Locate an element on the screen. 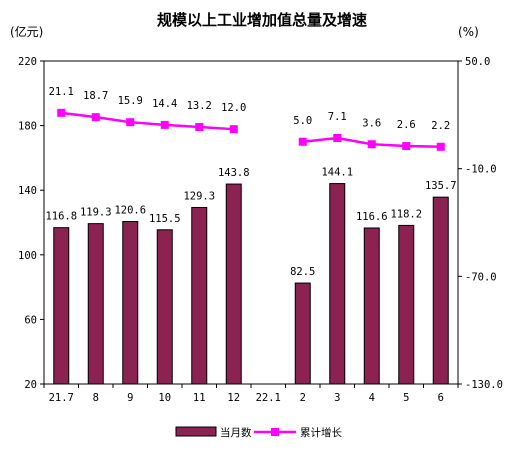 Image resolution: width=516 pixels, height=449 pixels. growth-line is located at coordinates (147, 121).